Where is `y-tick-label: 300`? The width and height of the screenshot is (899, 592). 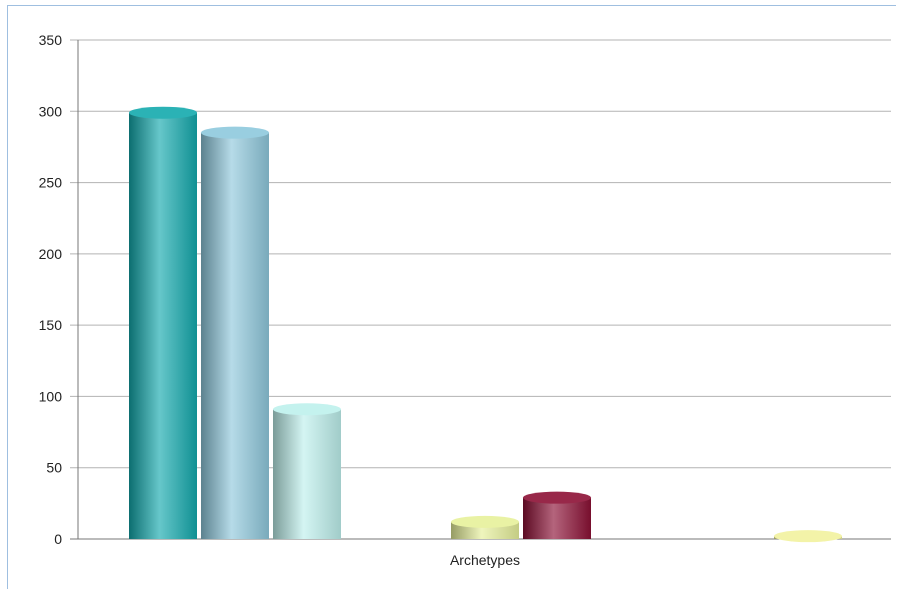
y-tick-label: 300 is located at coordinates (51, 111).